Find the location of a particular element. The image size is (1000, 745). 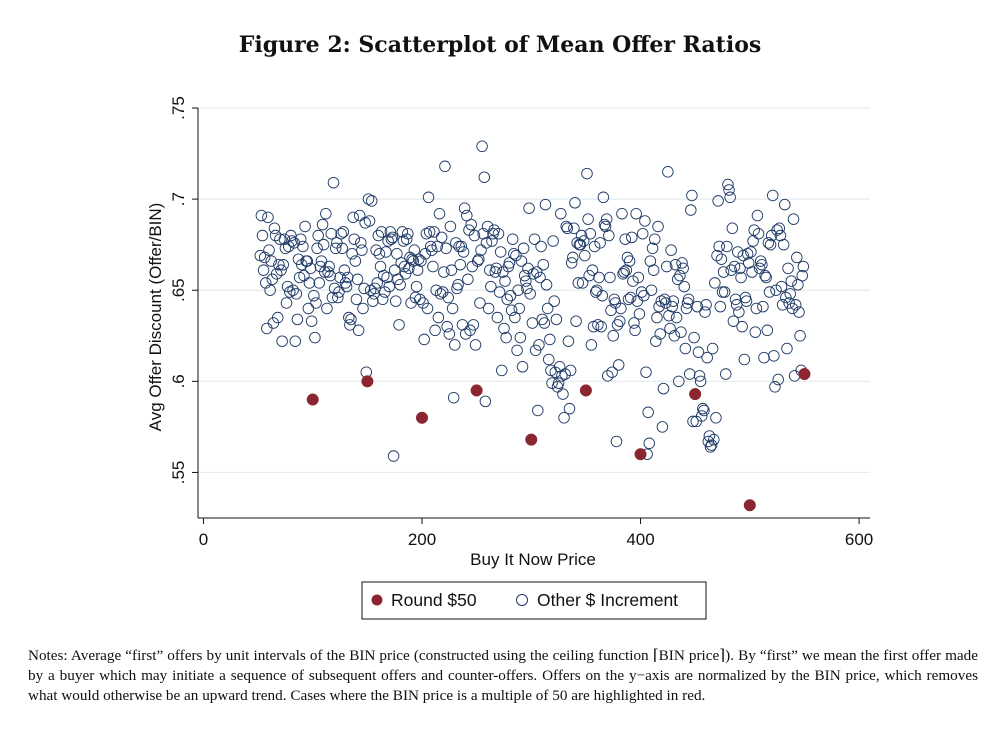

legend-label-other-increment: Other $ Increment is located at coordinates (607, 600).